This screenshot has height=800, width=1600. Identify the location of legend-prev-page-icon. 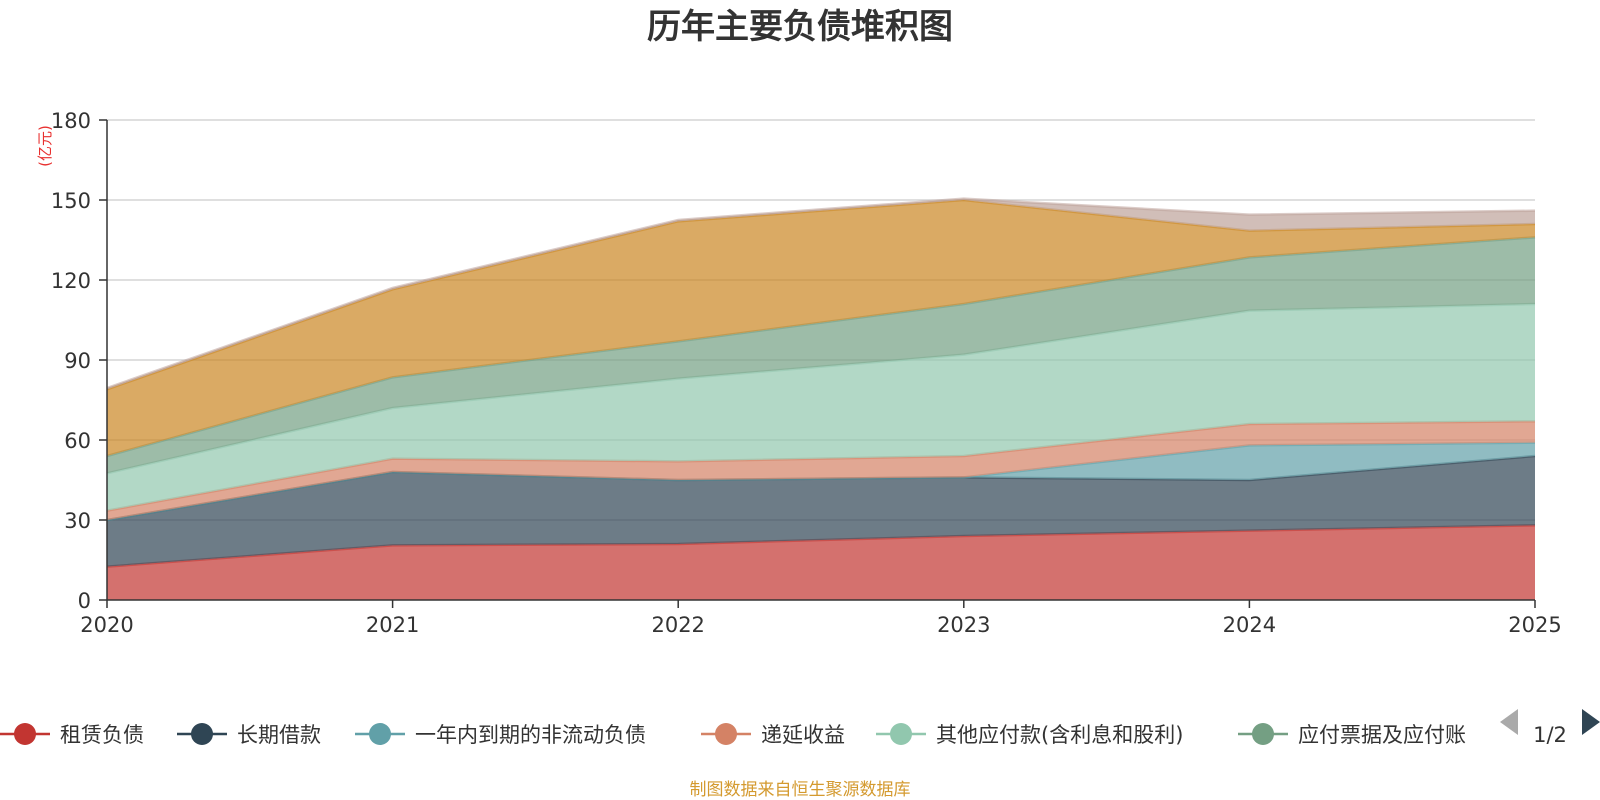
(1509, 722).